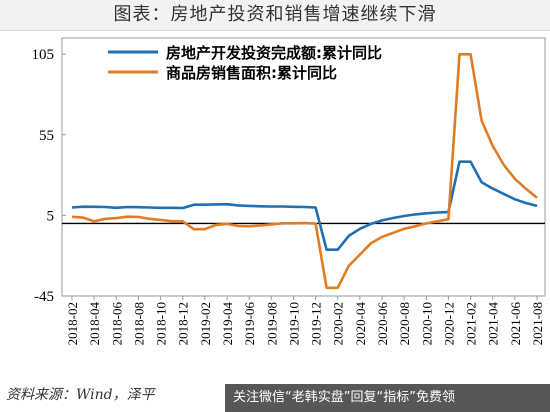  What do you see at coordinates (249, 324) in the screenshot?
I see `x-tick-label: 2019-06` at bounding box center [249, 324].